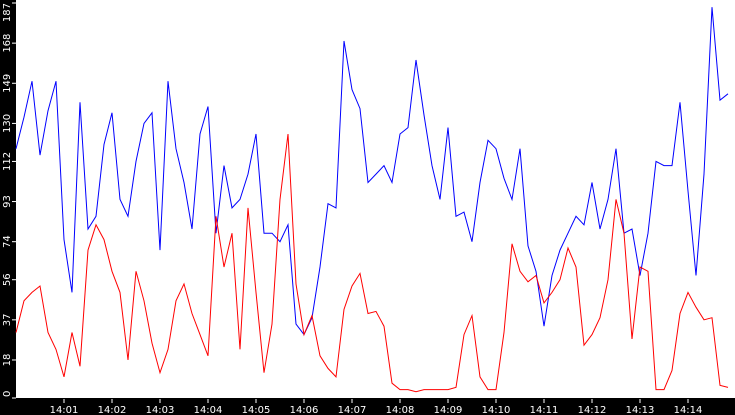 The width and height of the screenshot is (735, 415). What do you see at coordinates (352, 410) in the screenshot?
I see `x-tick-label: 14:07` at bounding box center [352, 410].